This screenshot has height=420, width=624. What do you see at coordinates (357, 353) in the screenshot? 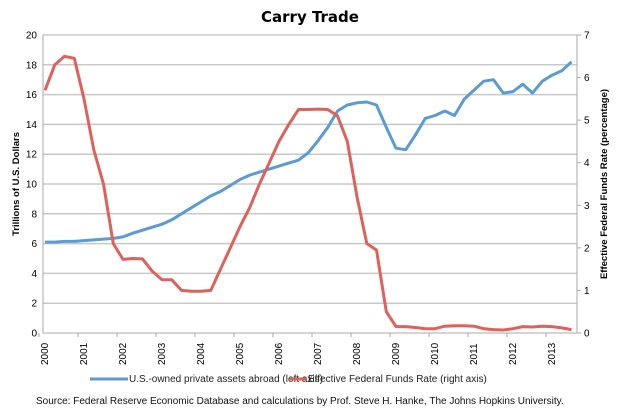
I see `x-tick-label: 2008` at bounding box center [357, 353].